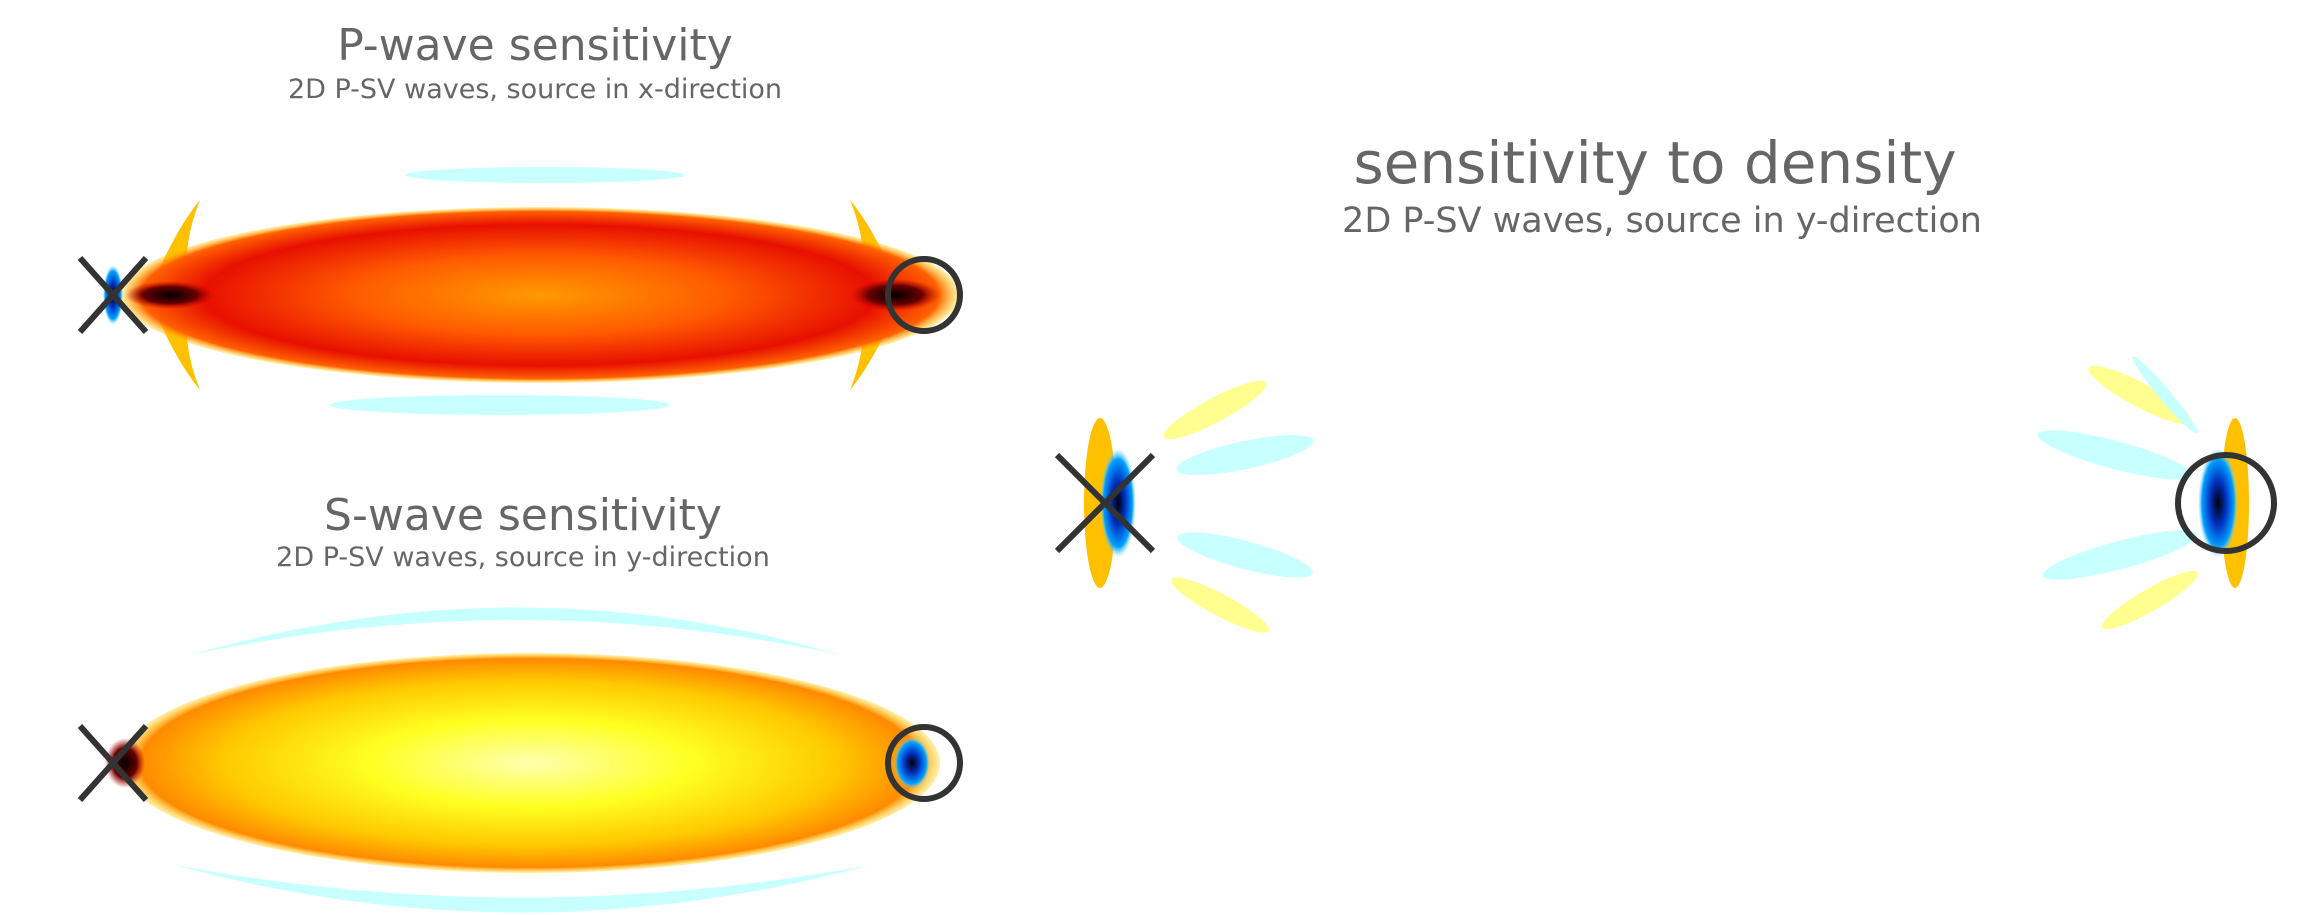  Describe the element at coordinates (523, 515) in the screenshot. I see `panel-title: S-wave sensitivity` at that location.